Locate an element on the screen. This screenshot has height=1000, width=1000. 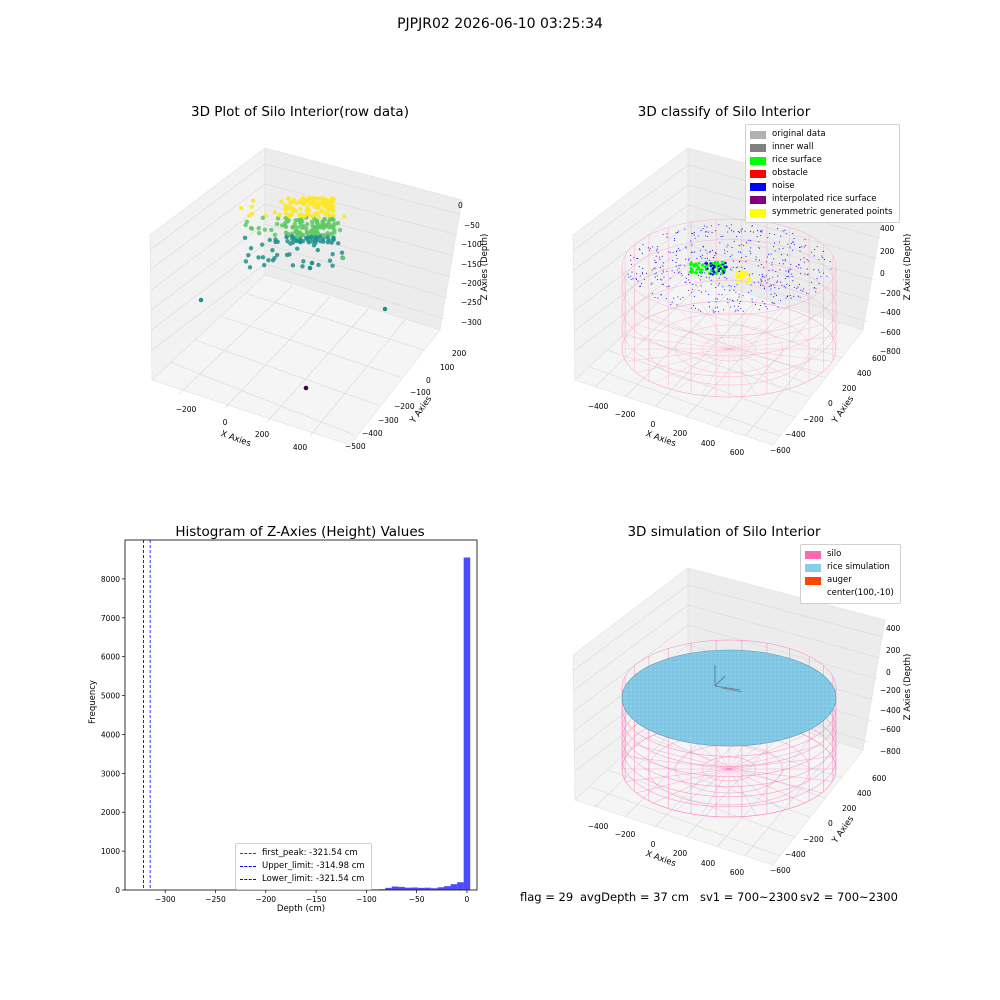
histogram-ytick-label: 5000 is located at coordinates (110, 696).